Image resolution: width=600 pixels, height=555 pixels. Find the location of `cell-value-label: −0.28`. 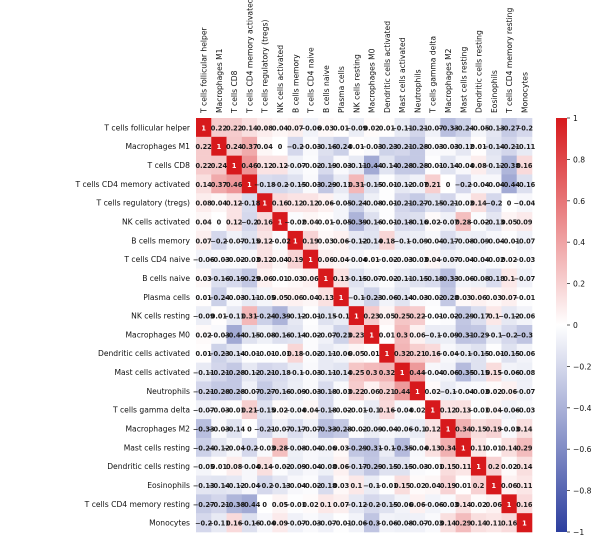

cell-value-label: −0.28 is located at coordinates (234, 392).